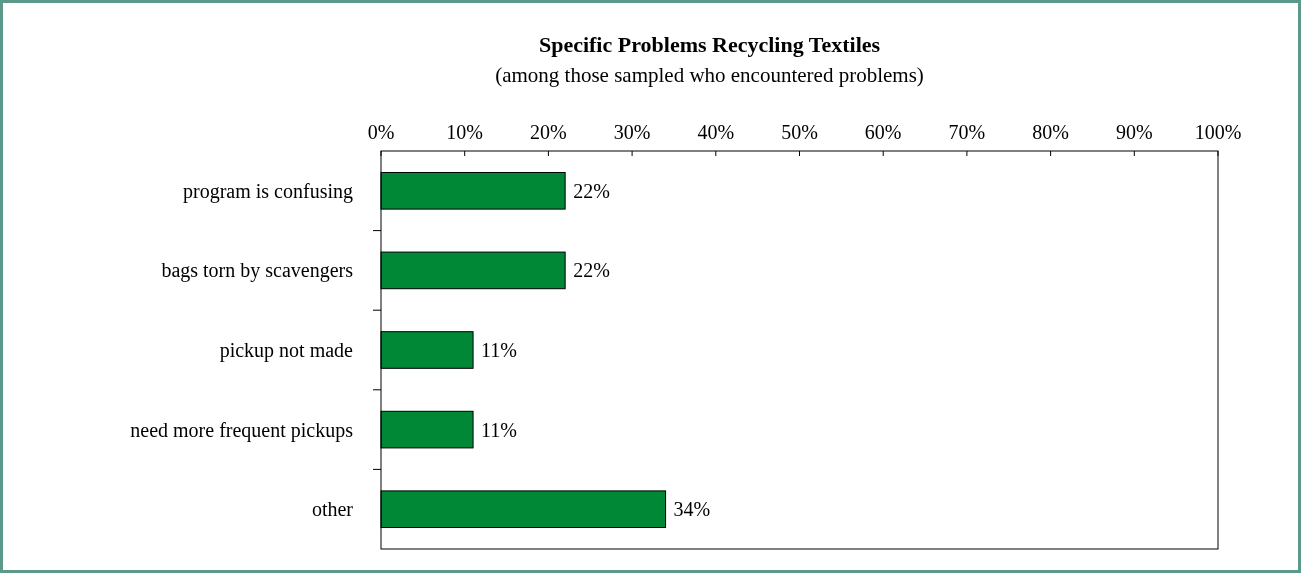  What do you see at coordinates (967, 132) in the screenshot?
I see `x-tick-label: 70%` at bounding box center [967, 132].